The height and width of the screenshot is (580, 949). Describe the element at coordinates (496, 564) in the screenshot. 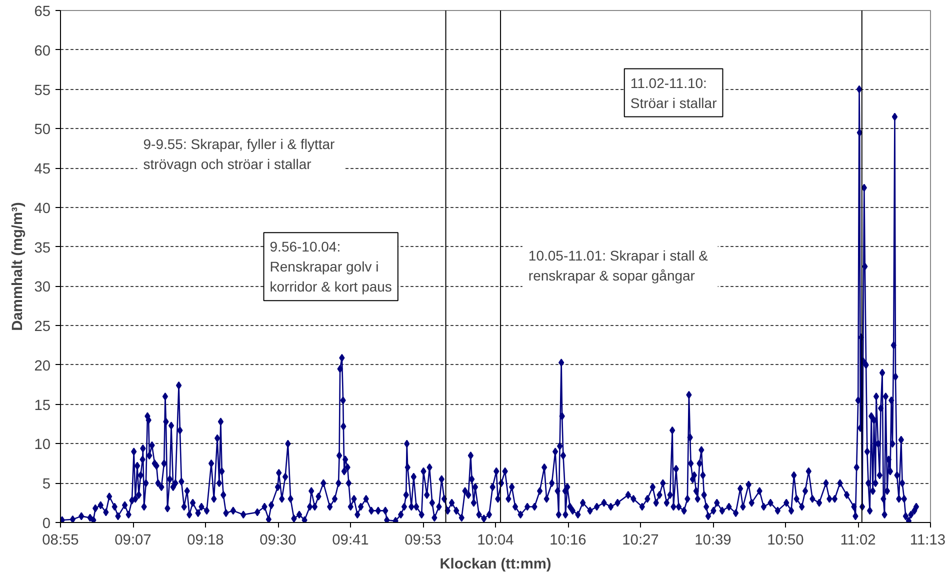

I see `x-axis-title: Klockan (tt:mm)` at that location.